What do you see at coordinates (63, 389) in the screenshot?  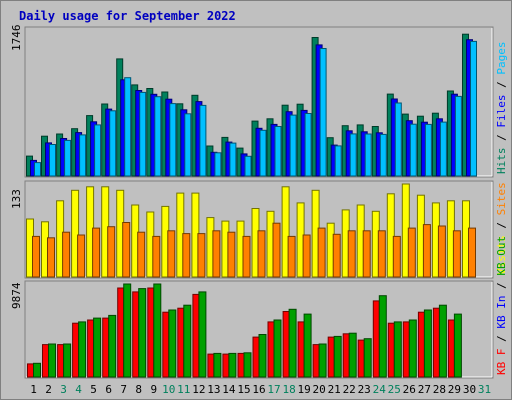 I see `day-label: 3` at bounding box center [63, 389].